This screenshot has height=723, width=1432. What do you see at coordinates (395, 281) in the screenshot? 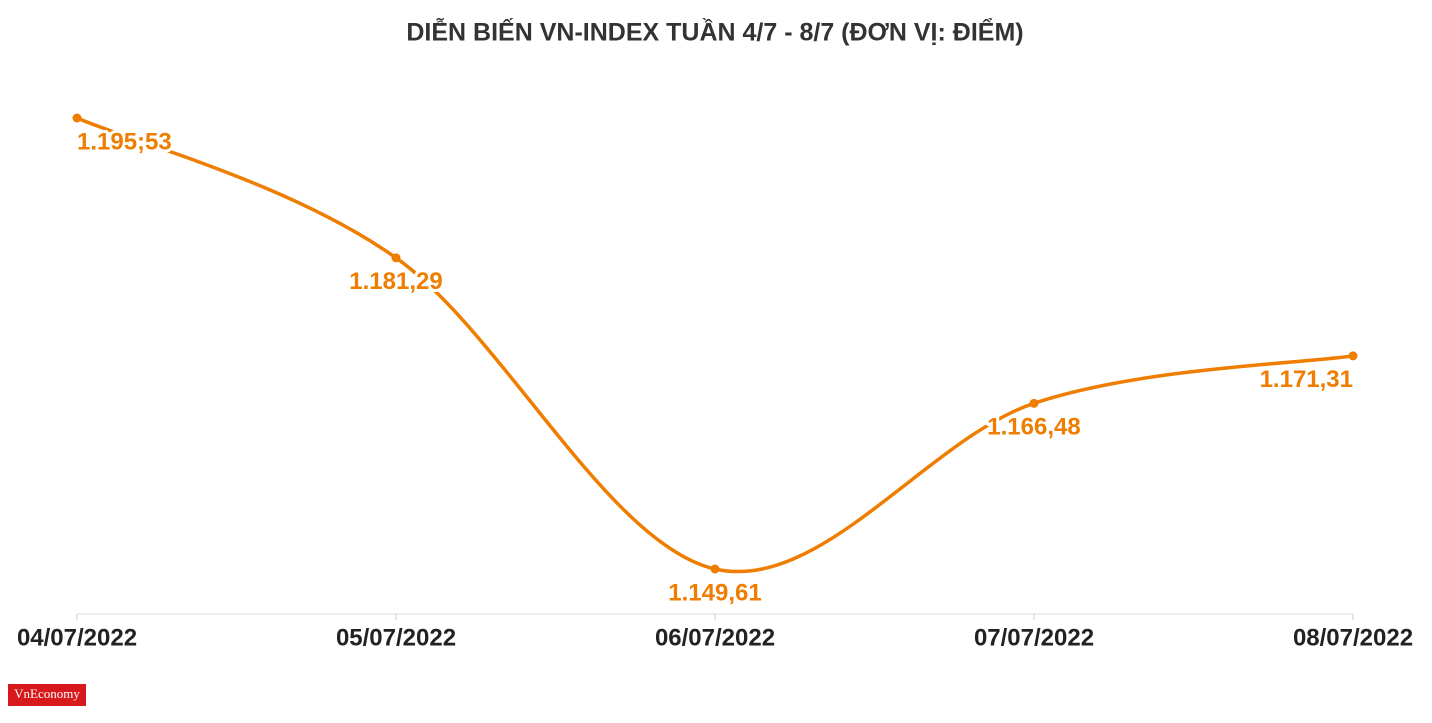
I see `data-label: 1.181,29` at bounding box center [395, 281].